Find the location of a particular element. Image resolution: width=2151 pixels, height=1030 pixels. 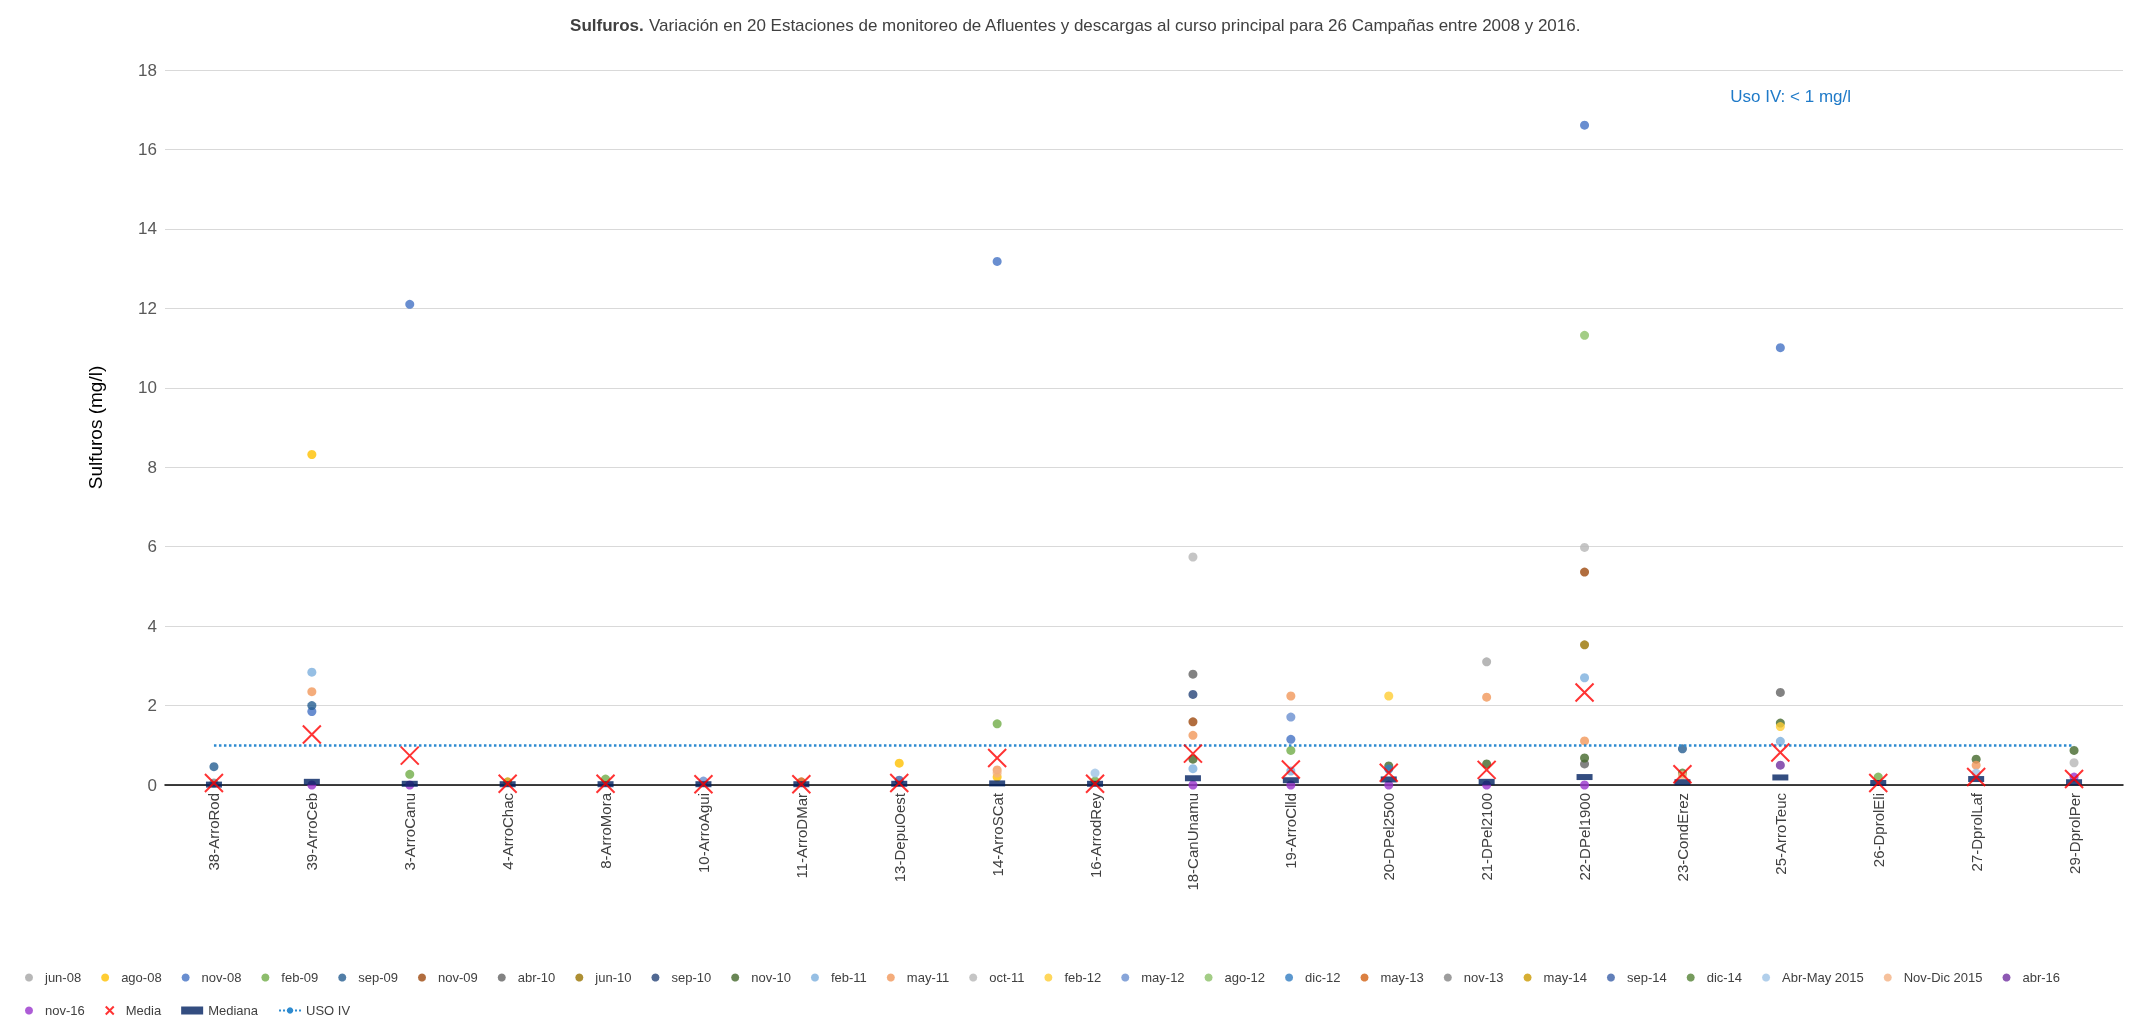

x-tick-label: 3-ArroCanu is located at coordinates (410, 832).